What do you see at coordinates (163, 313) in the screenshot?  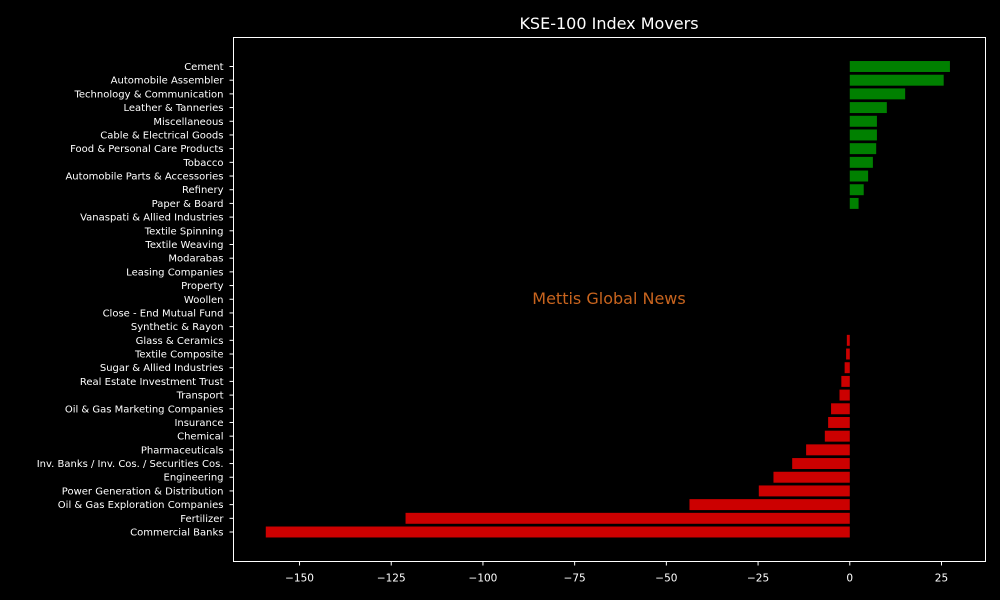 I see `category-label-18: Close - End Mutual Fund` at bounding box center [163, 313].